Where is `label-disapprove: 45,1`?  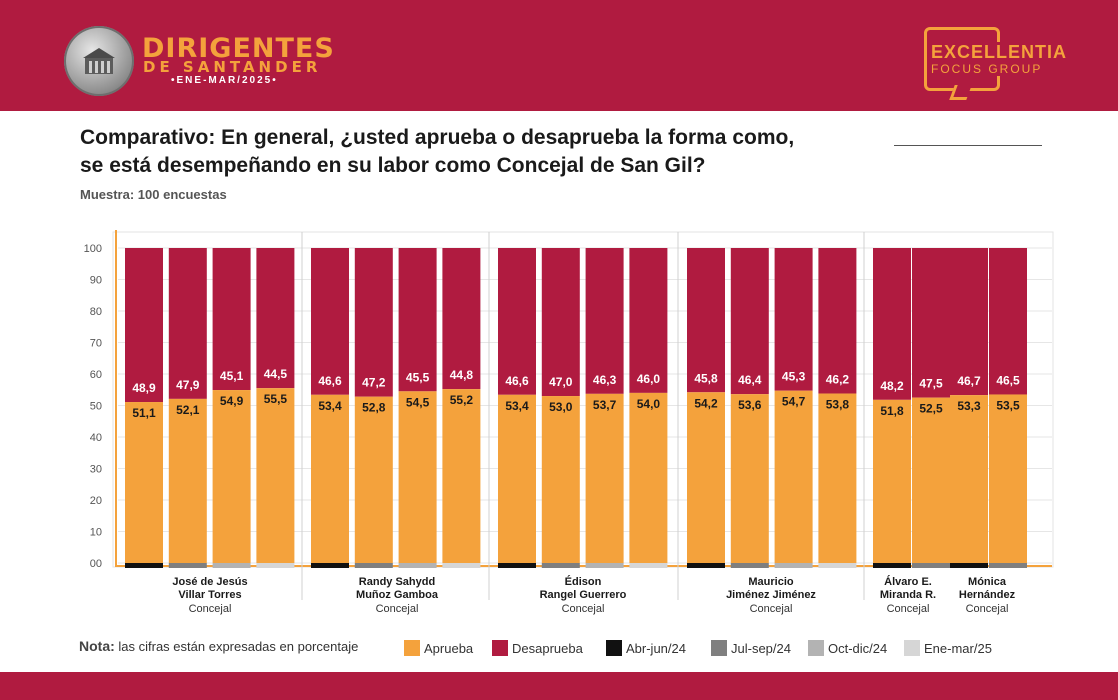 label-disapprove: 45,1 is located at coordinates (232, 376).